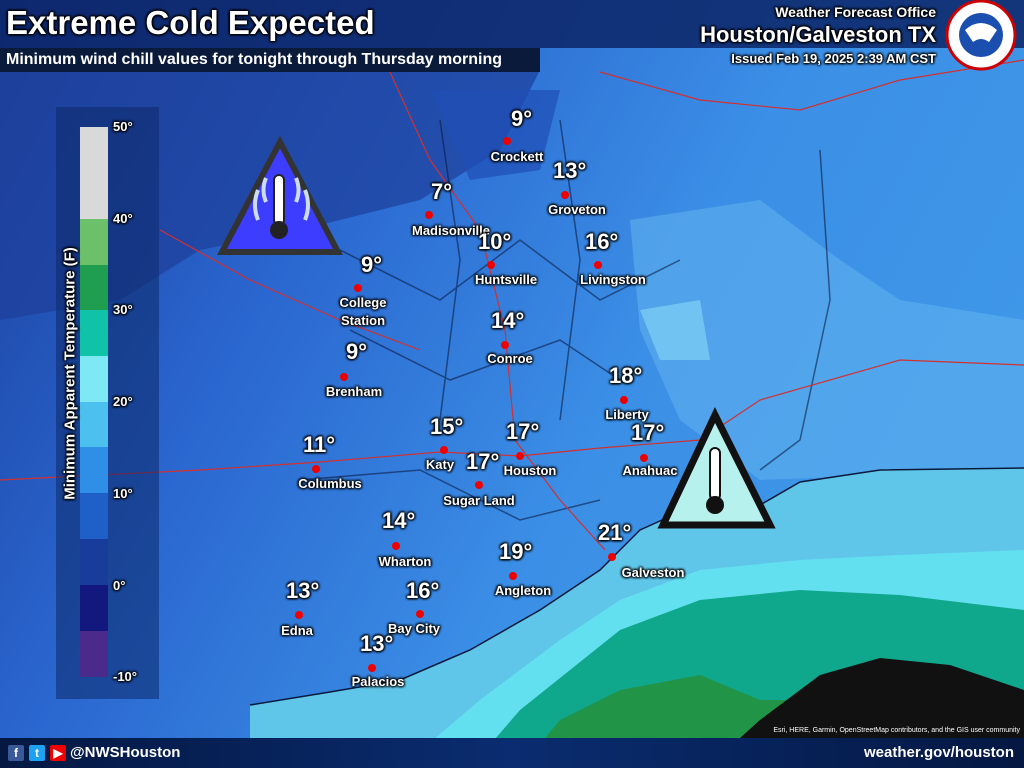 The image size is (1024, 768). I want to click on issued: Issued Feb 19, 2025 2:39 AM CST, so click(833, 58).